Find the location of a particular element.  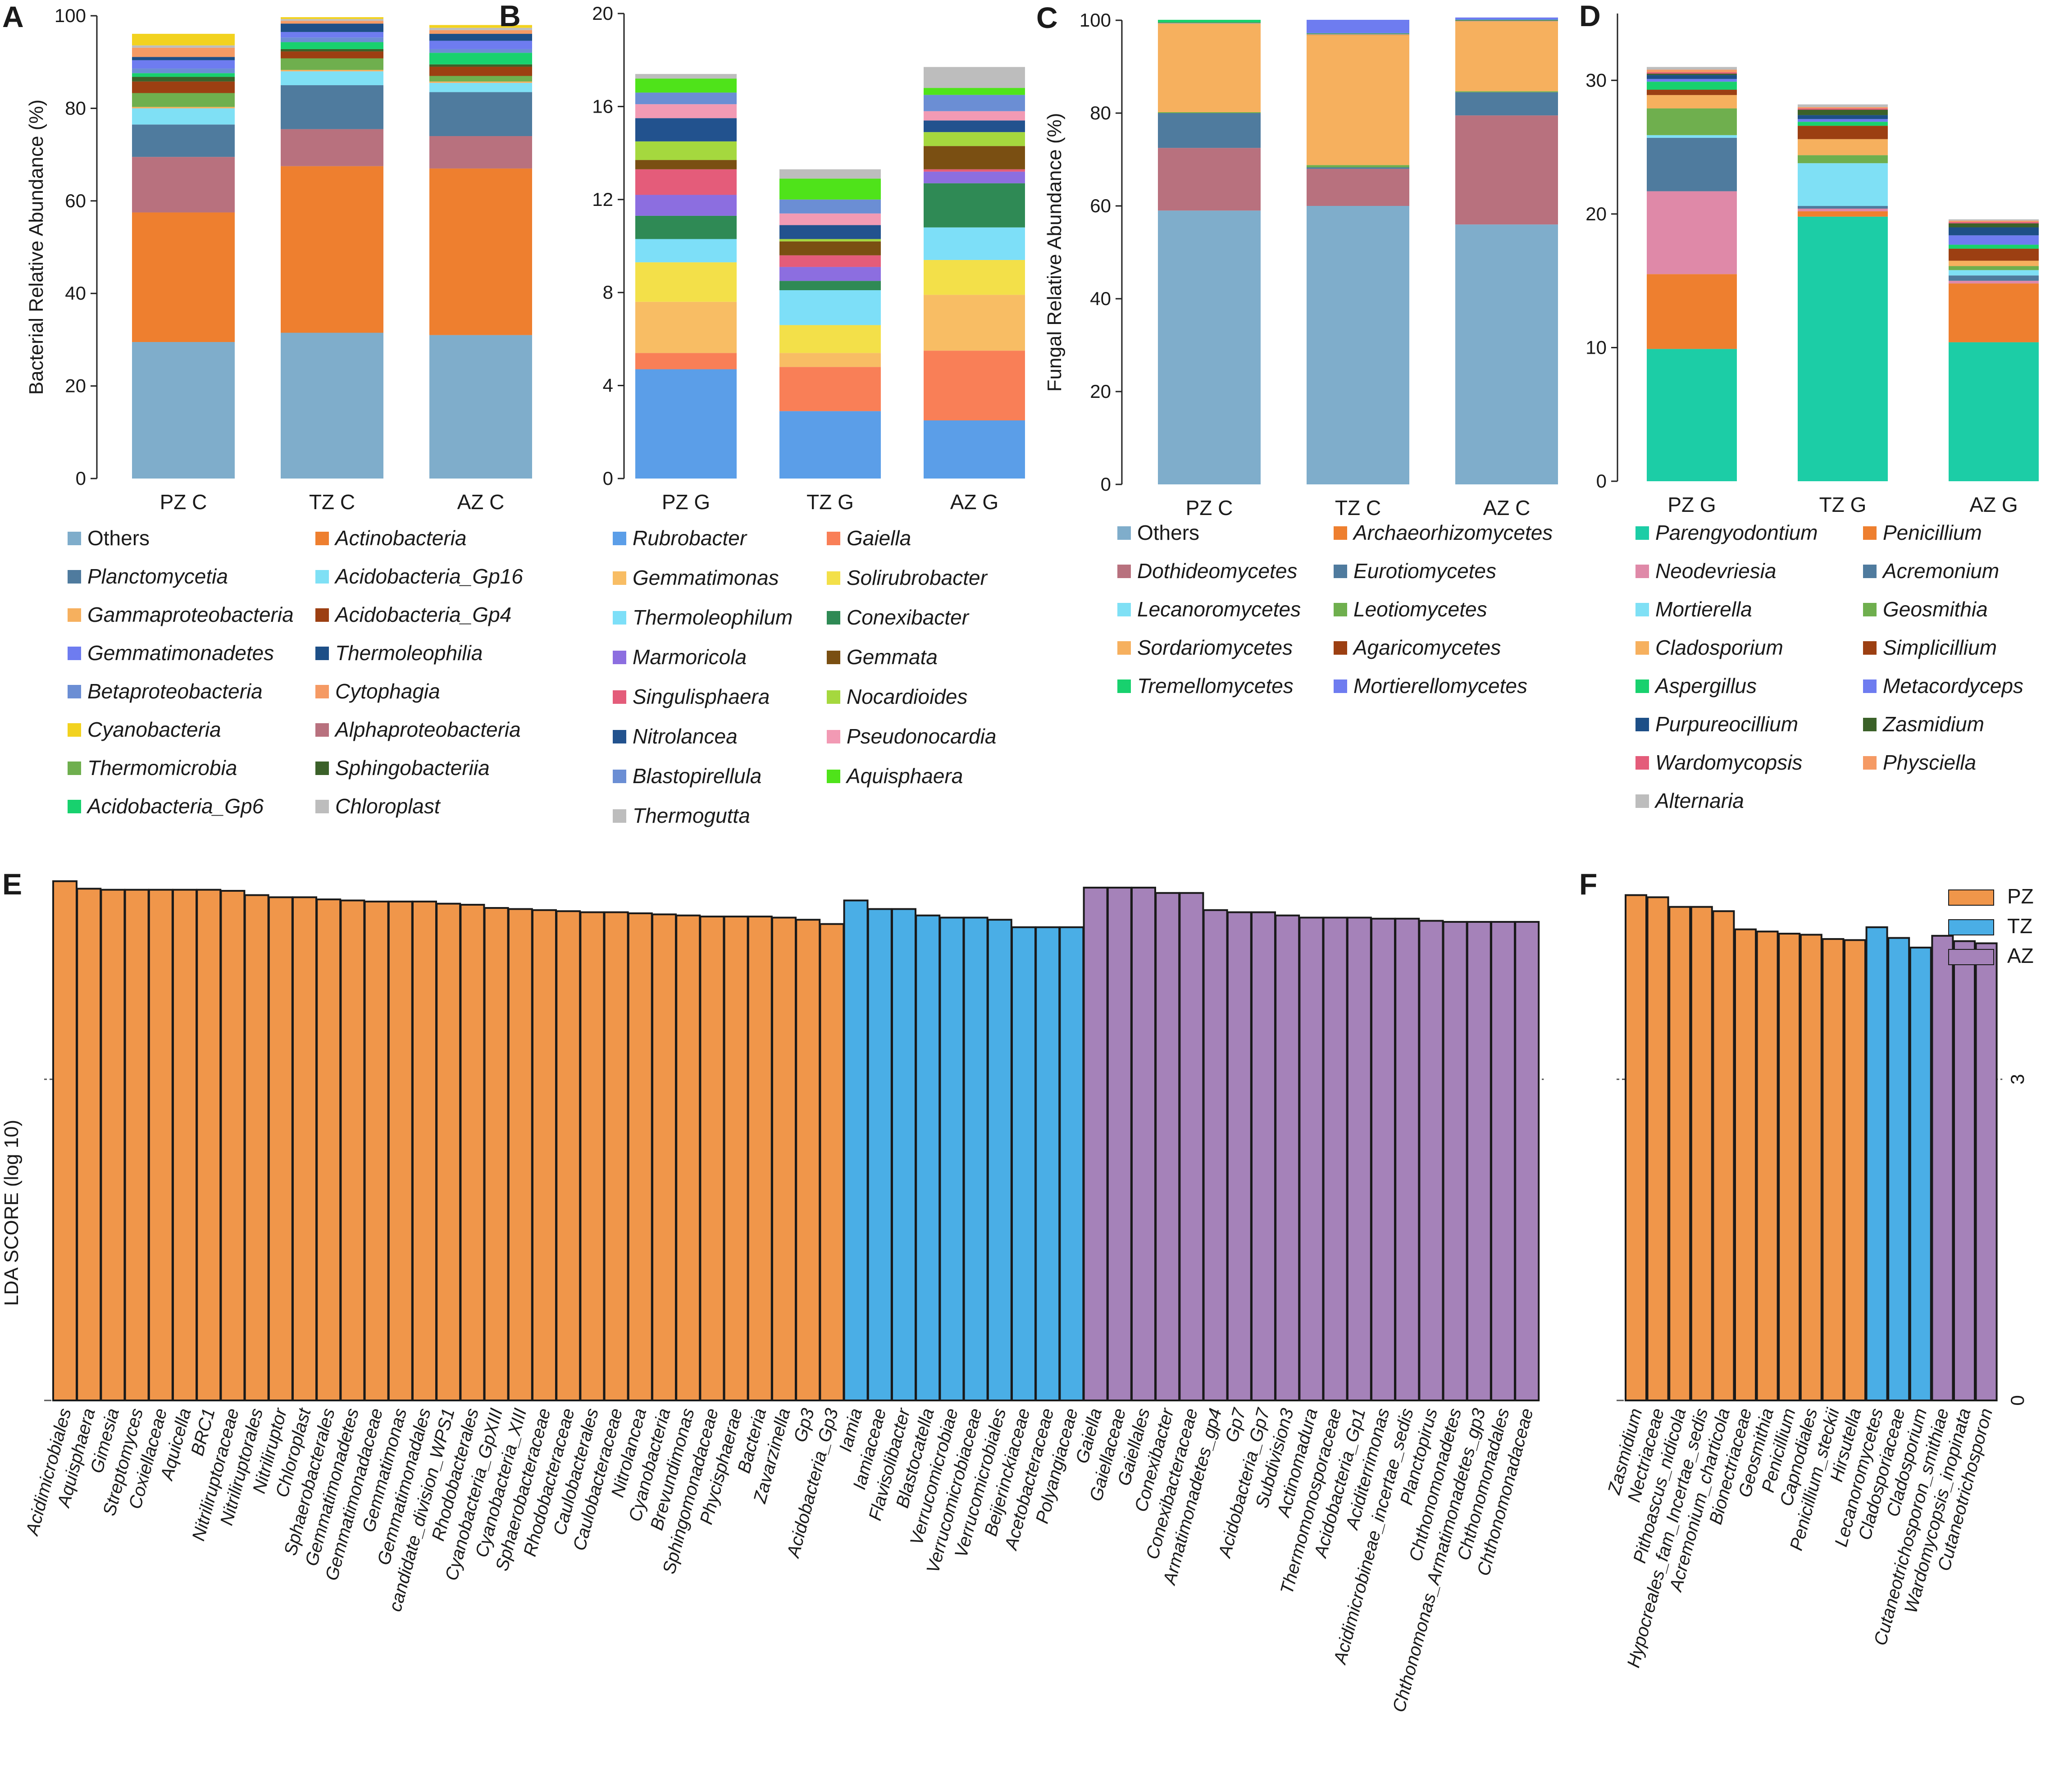

legend-label: Cytophagia is located at coordinates (388, 691).